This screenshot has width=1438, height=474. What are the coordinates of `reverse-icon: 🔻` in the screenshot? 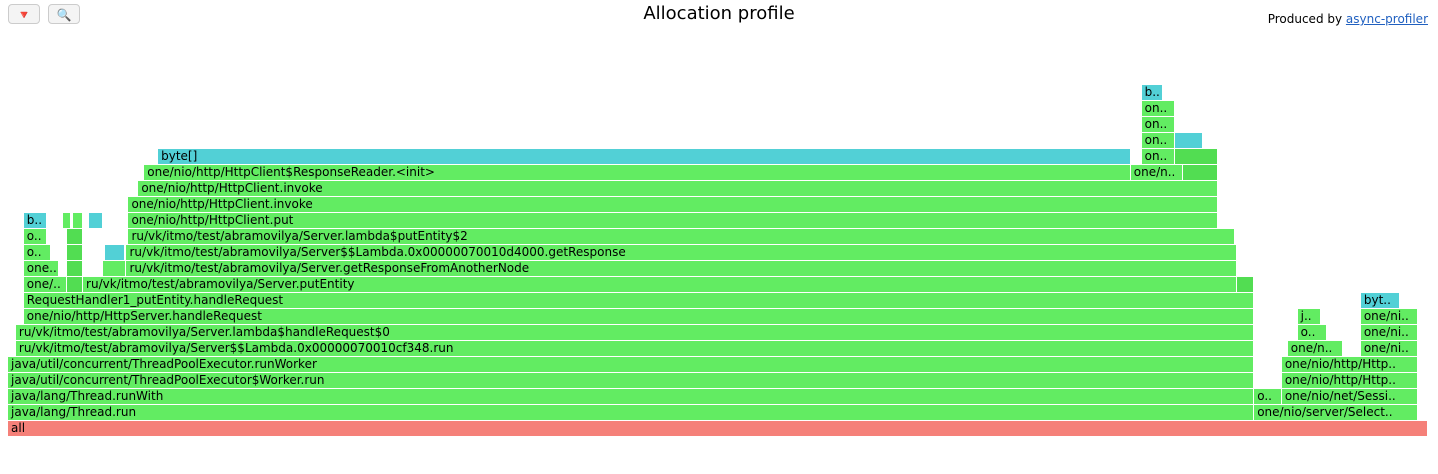 It's located at (24, 15).